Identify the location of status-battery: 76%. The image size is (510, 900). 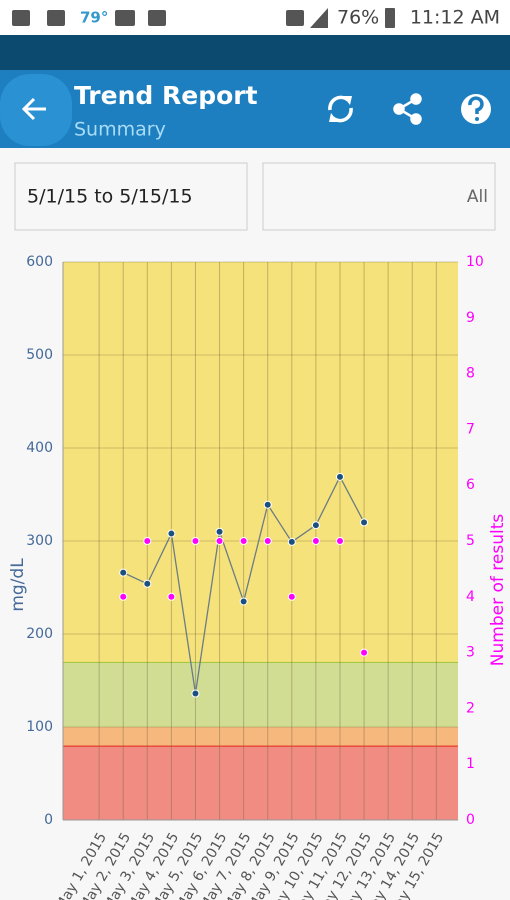
(358, 18).